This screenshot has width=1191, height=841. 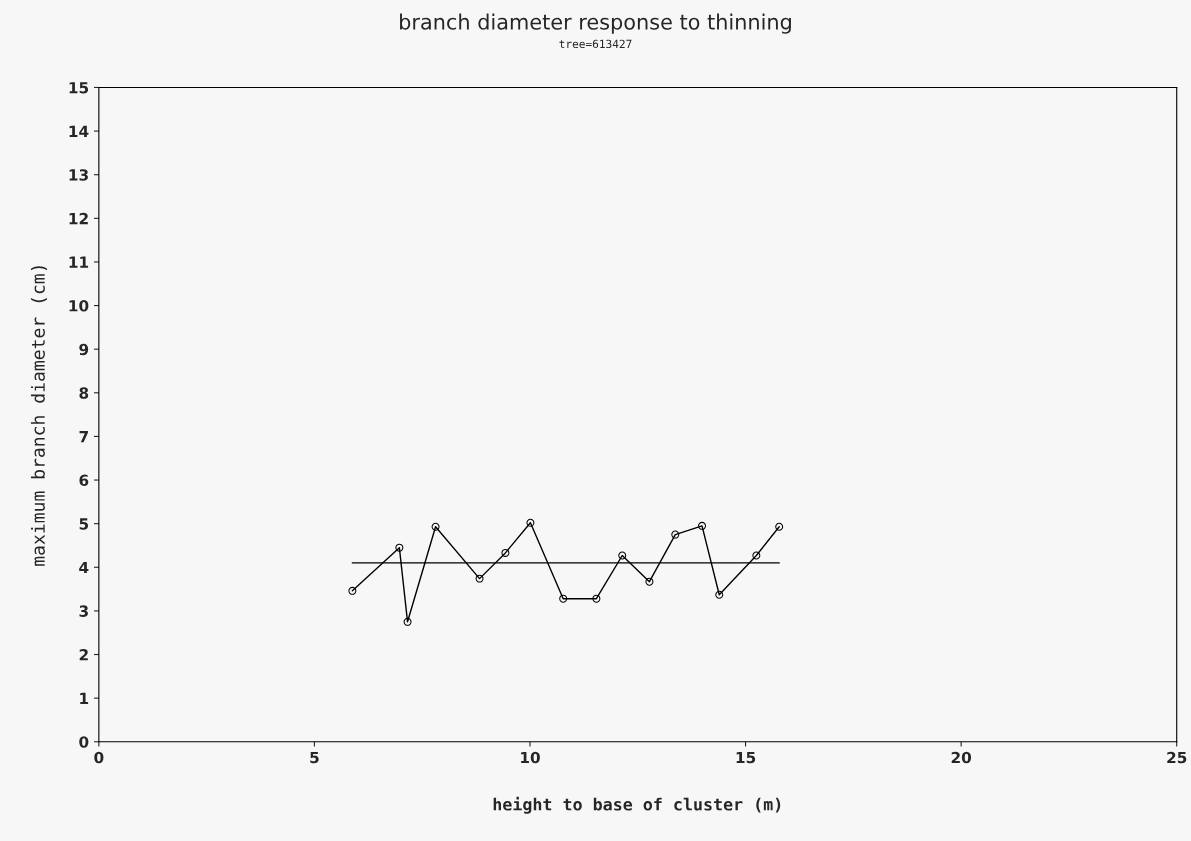 What do you see at coordinates (84, 698) in the screenshot?
I see `y-tick-label: 1` at bounding box center [84, 698].